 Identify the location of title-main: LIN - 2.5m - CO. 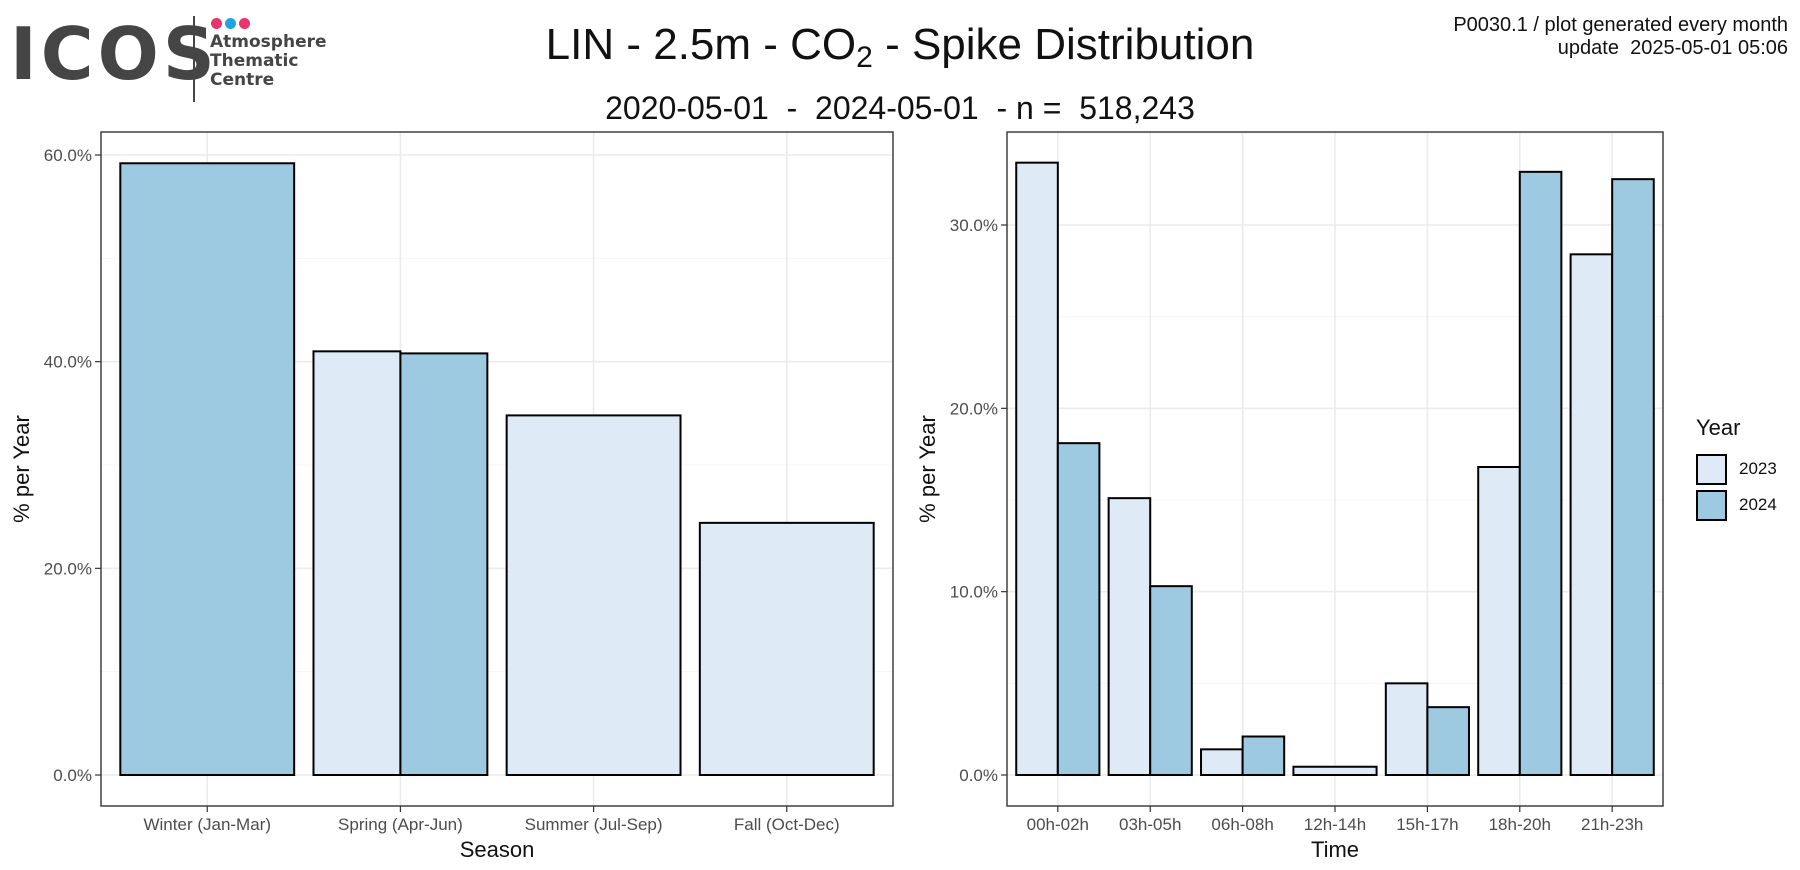
(701, 44).